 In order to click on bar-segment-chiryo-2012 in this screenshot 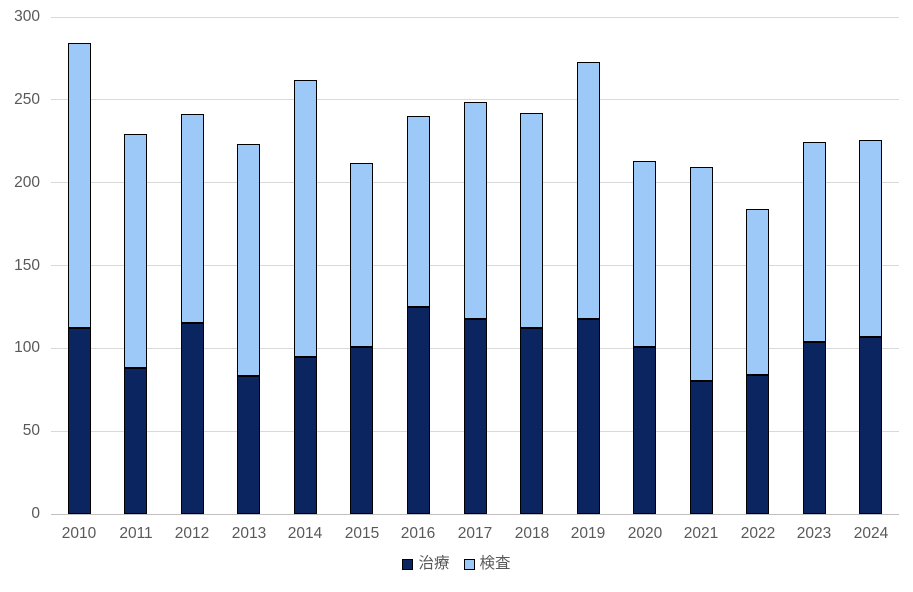, I will do `click(192, 418)`.